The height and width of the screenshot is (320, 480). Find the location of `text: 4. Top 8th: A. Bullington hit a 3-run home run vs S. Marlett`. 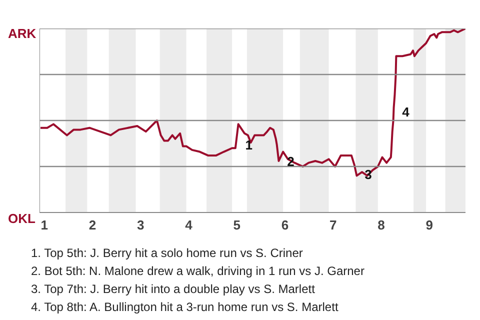

text: 4. Top 8th: A. Bullington hit a 3-run home run vs S. Marlett is located at coordinates (185, 307).